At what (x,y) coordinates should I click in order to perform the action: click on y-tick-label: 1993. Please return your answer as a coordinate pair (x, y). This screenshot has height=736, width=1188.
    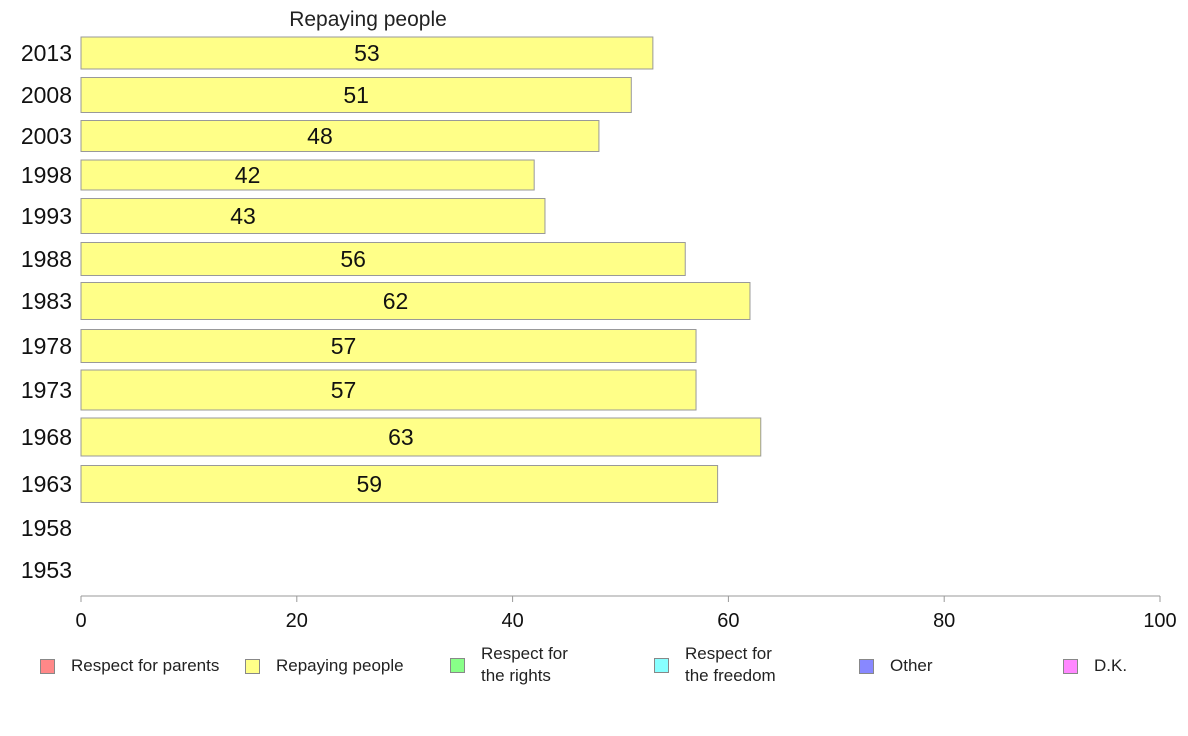
    Looking at the image, I should click on (46, 216).